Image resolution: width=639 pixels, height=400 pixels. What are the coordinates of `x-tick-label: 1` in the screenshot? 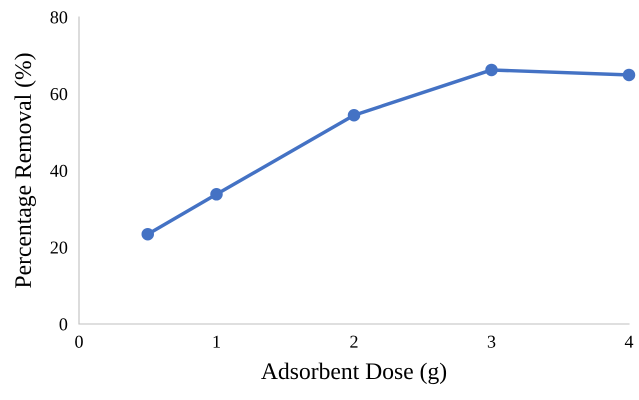 It's located at (217, 342).